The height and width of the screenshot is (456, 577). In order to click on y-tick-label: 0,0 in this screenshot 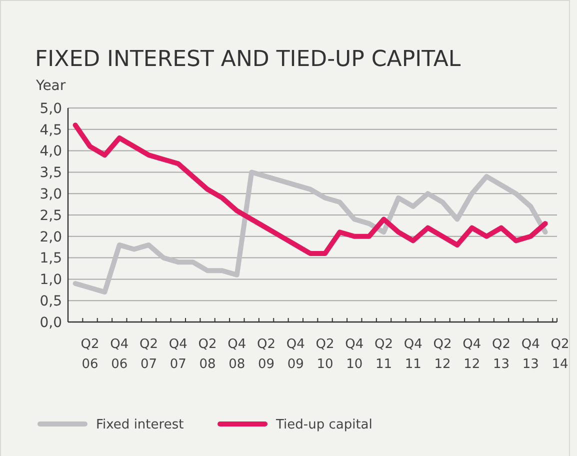, I will do `click(51, 322)`.